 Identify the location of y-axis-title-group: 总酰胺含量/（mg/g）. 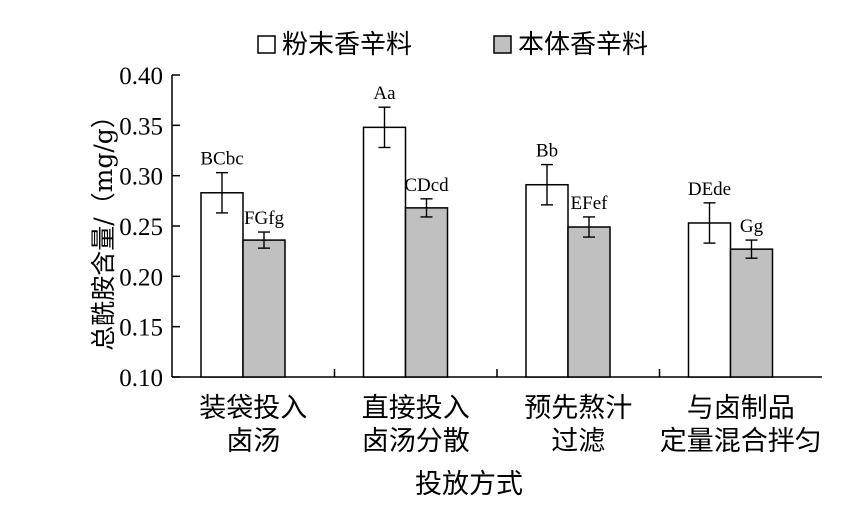
(103, 227).